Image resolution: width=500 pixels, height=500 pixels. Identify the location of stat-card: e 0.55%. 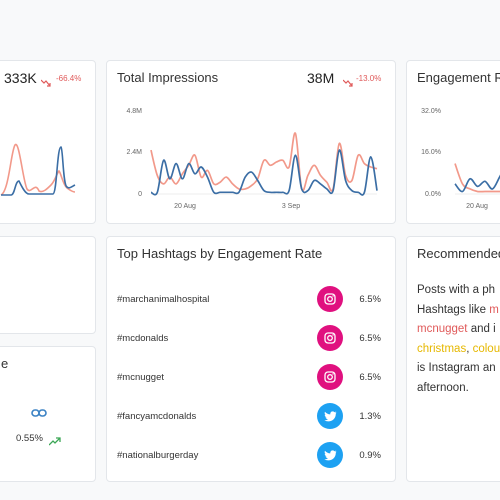
(48, 414).